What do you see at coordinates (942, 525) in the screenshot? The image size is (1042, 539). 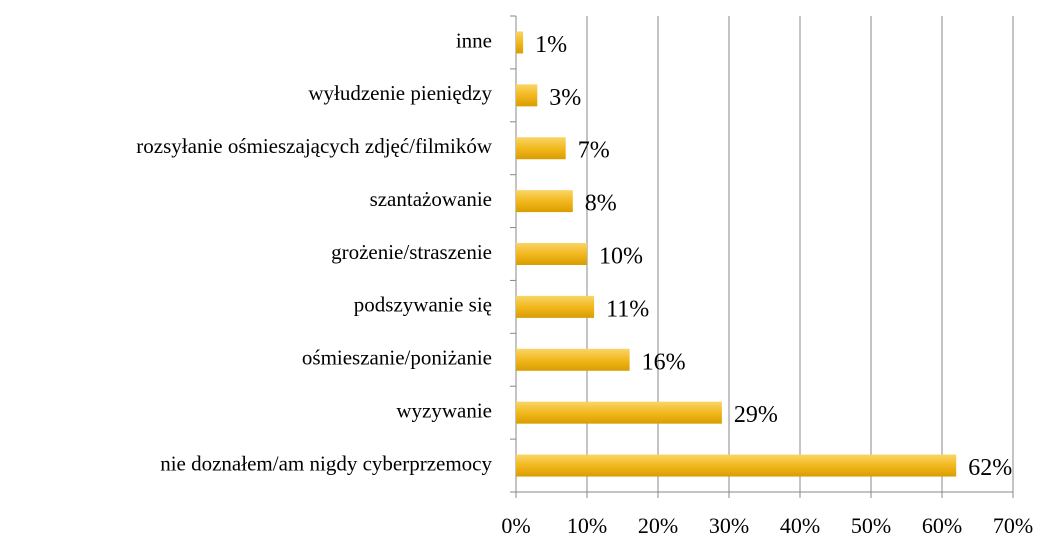 I see `x-tick-label: 60%` at bounding box center [942, 525].